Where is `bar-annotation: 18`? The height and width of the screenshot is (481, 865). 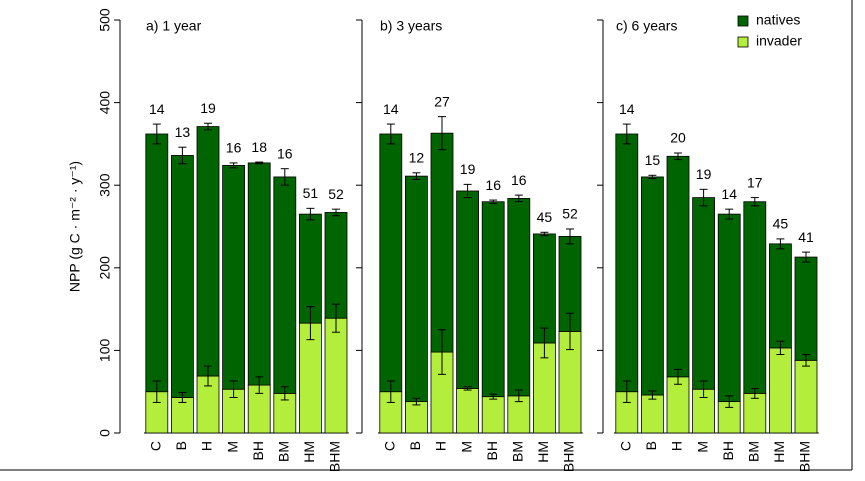
bar-annotation: 18 is located at coordinates (259, 147).